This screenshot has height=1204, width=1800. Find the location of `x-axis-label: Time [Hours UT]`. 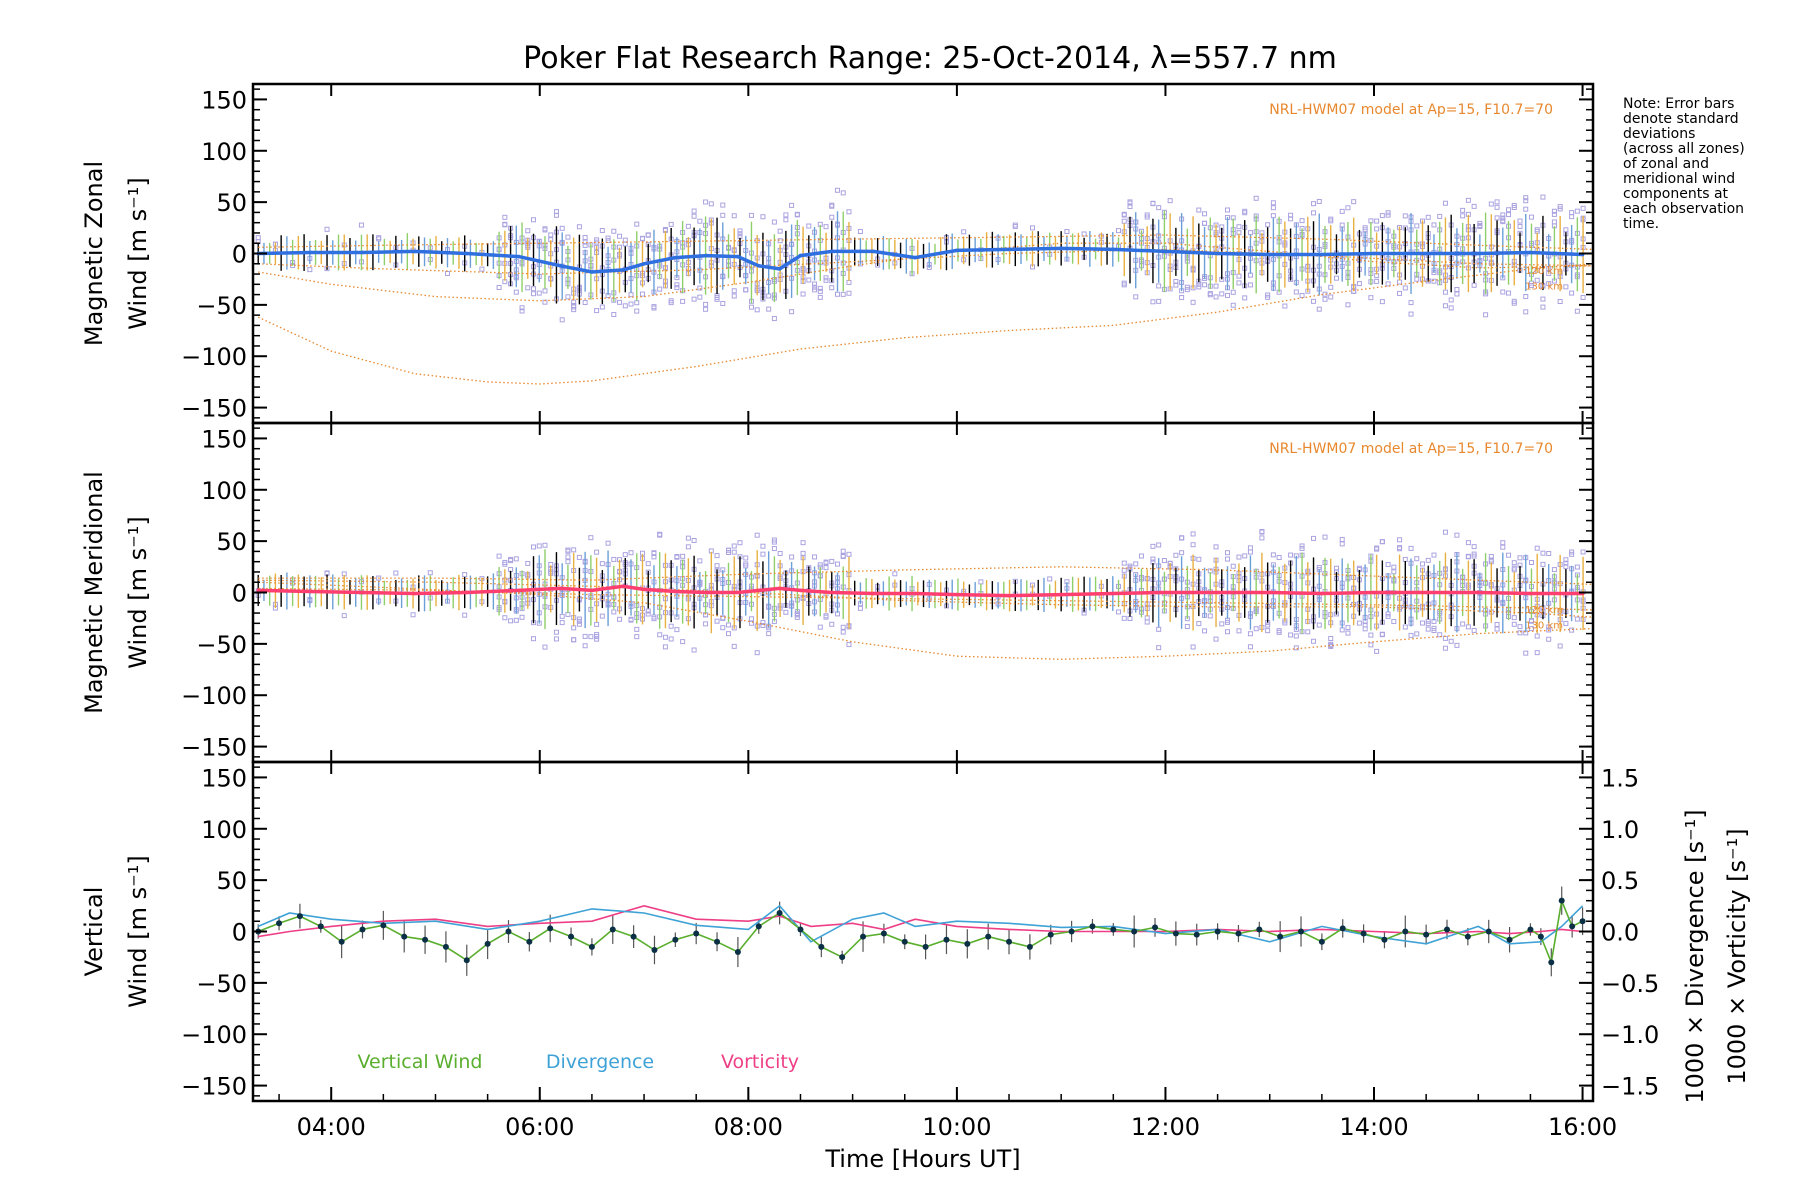

x-axis-label: Time [Hours UT] is located at coordinates (922, 1159).